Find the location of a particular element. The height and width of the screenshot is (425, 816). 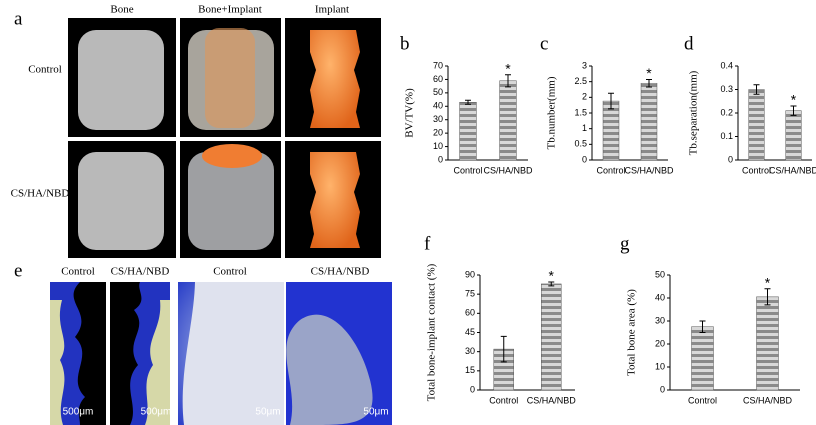

panel-label: d is located at coordinates (689, 43).